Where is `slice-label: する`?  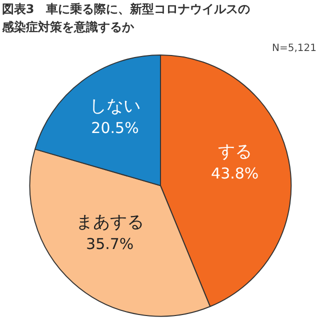
slice-label: する is located at coordinates (235, 152).